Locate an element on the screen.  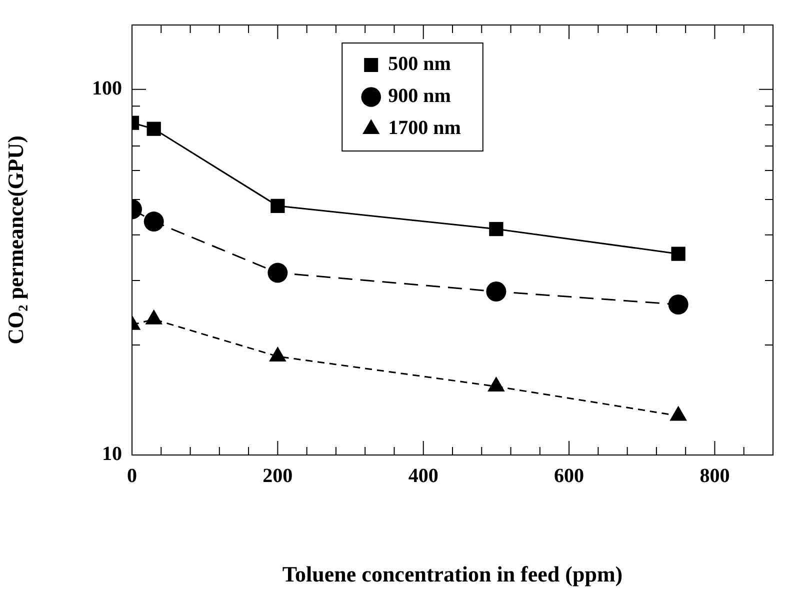
x-tick-label: 800 is located at coordinates (715, 476).